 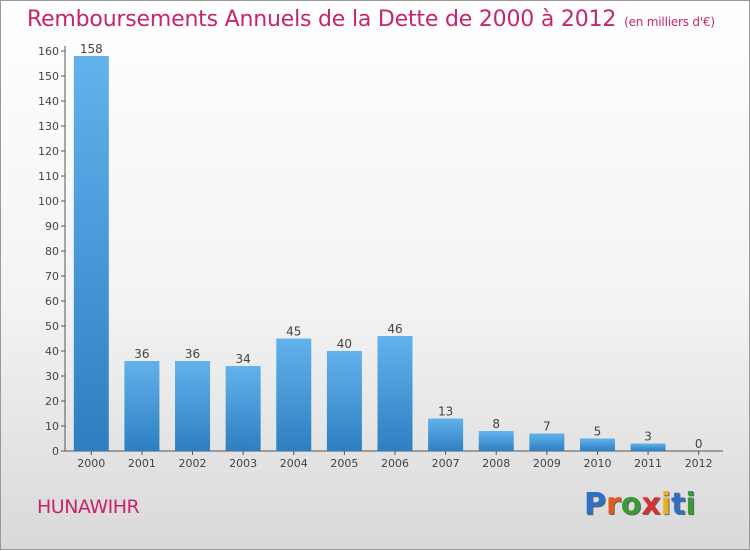 What do you see at coordinates (52, 426) in the screenshot?
I see `y-tick-label: 10` at bounding box center [52, 426].